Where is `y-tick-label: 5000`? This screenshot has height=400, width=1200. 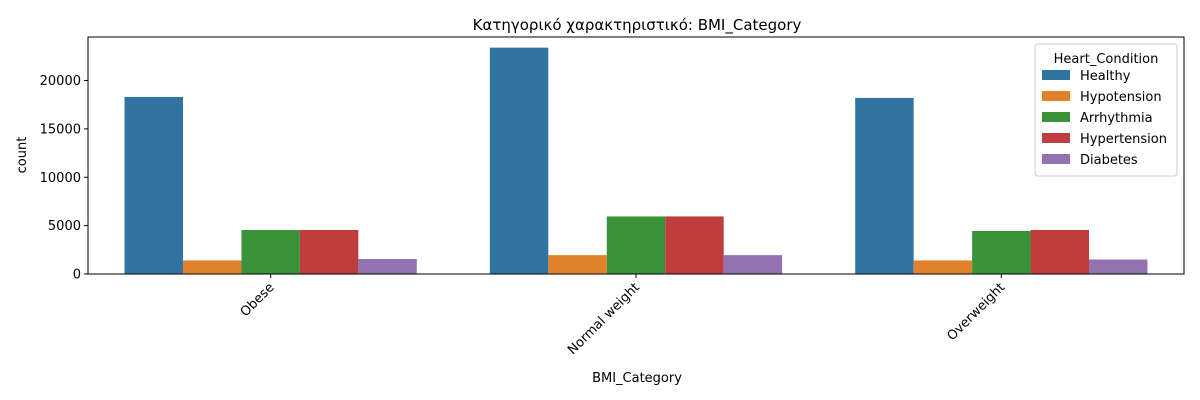 y-tick-label: 5000 is located at coordinates (64, 226).